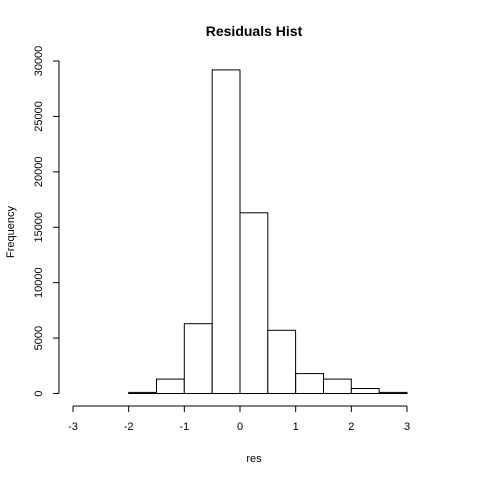 Image resolution: width=480 pixels, height=480 pixels. Describe the element at coordinates (254, 459) in the screenshot. I see `x-axis-title: res` at that location.